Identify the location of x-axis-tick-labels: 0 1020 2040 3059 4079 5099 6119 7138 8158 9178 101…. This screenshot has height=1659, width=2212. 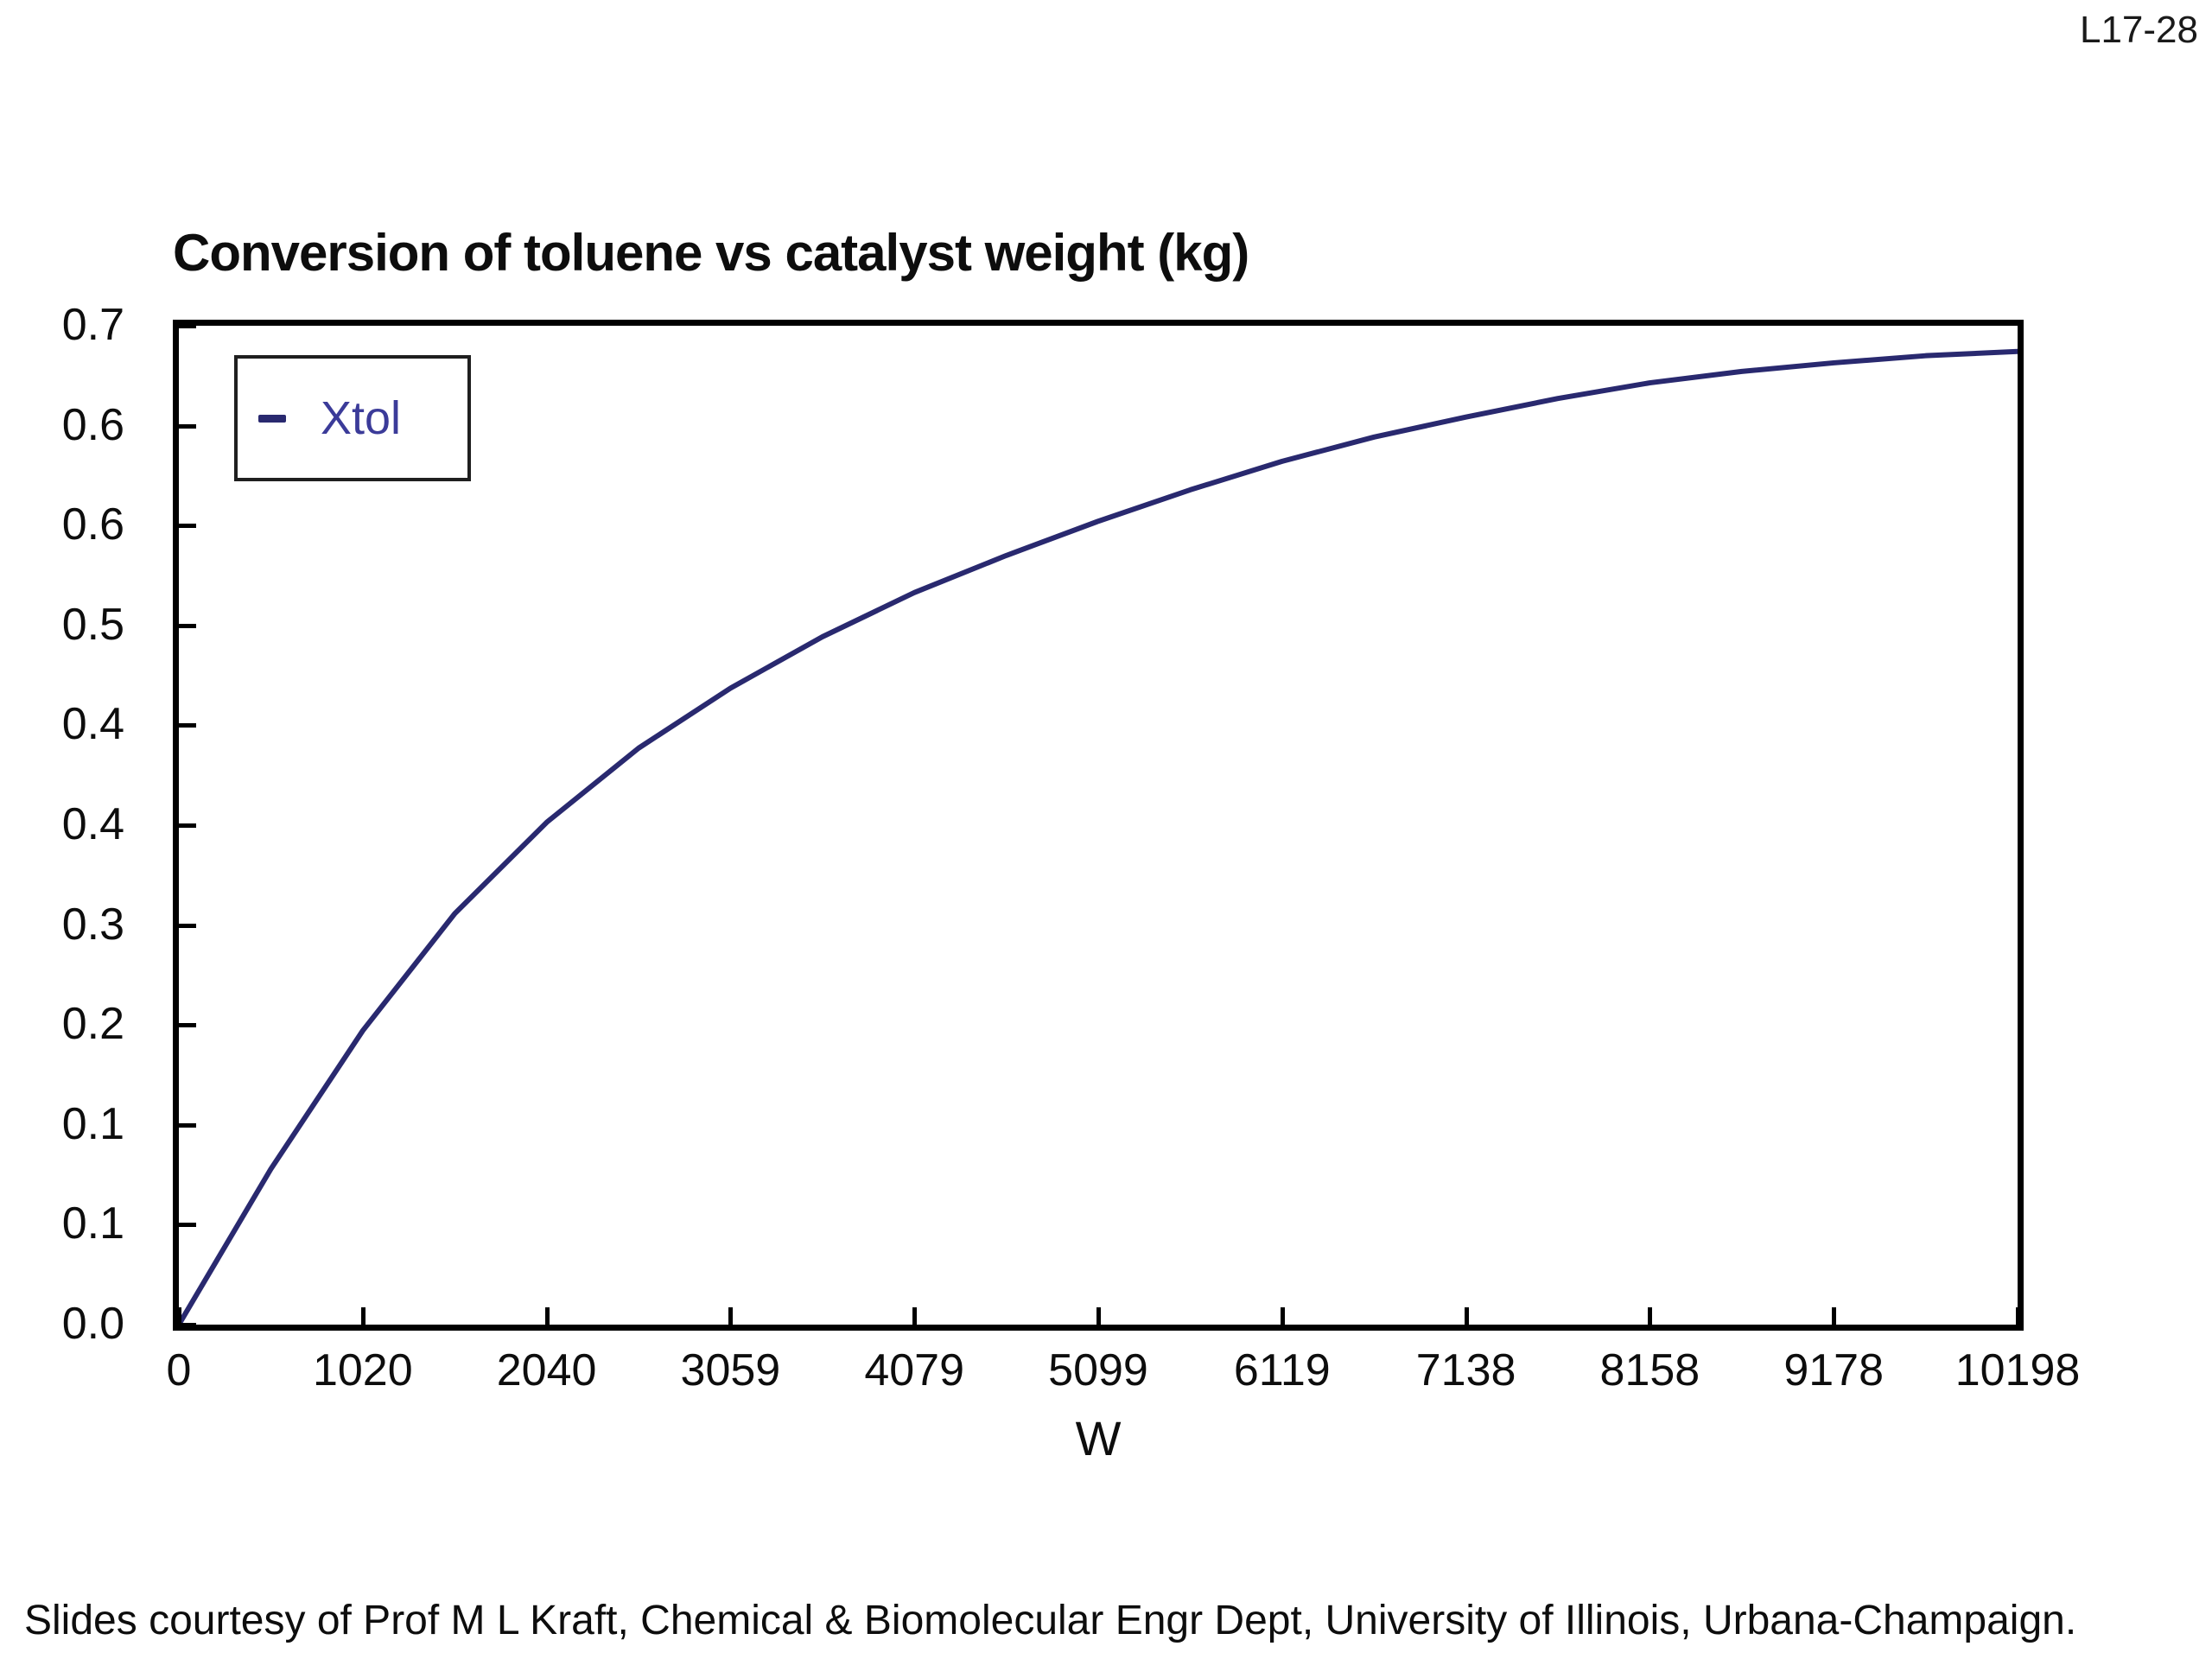
(1124, 1374).